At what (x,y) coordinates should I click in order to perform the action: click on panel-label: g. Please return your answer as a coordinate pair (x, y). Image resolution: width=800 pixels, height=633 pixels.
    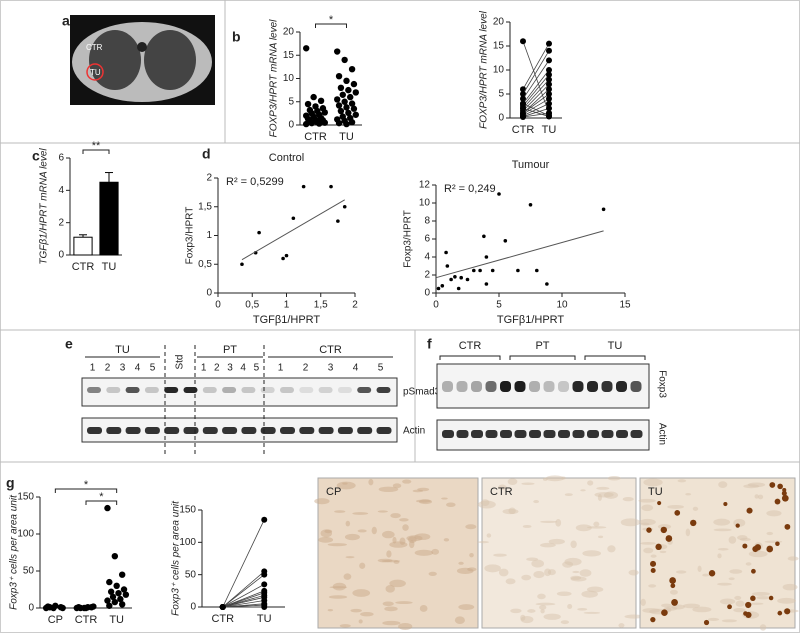
    Looking at the image, I should click on (10, 483).